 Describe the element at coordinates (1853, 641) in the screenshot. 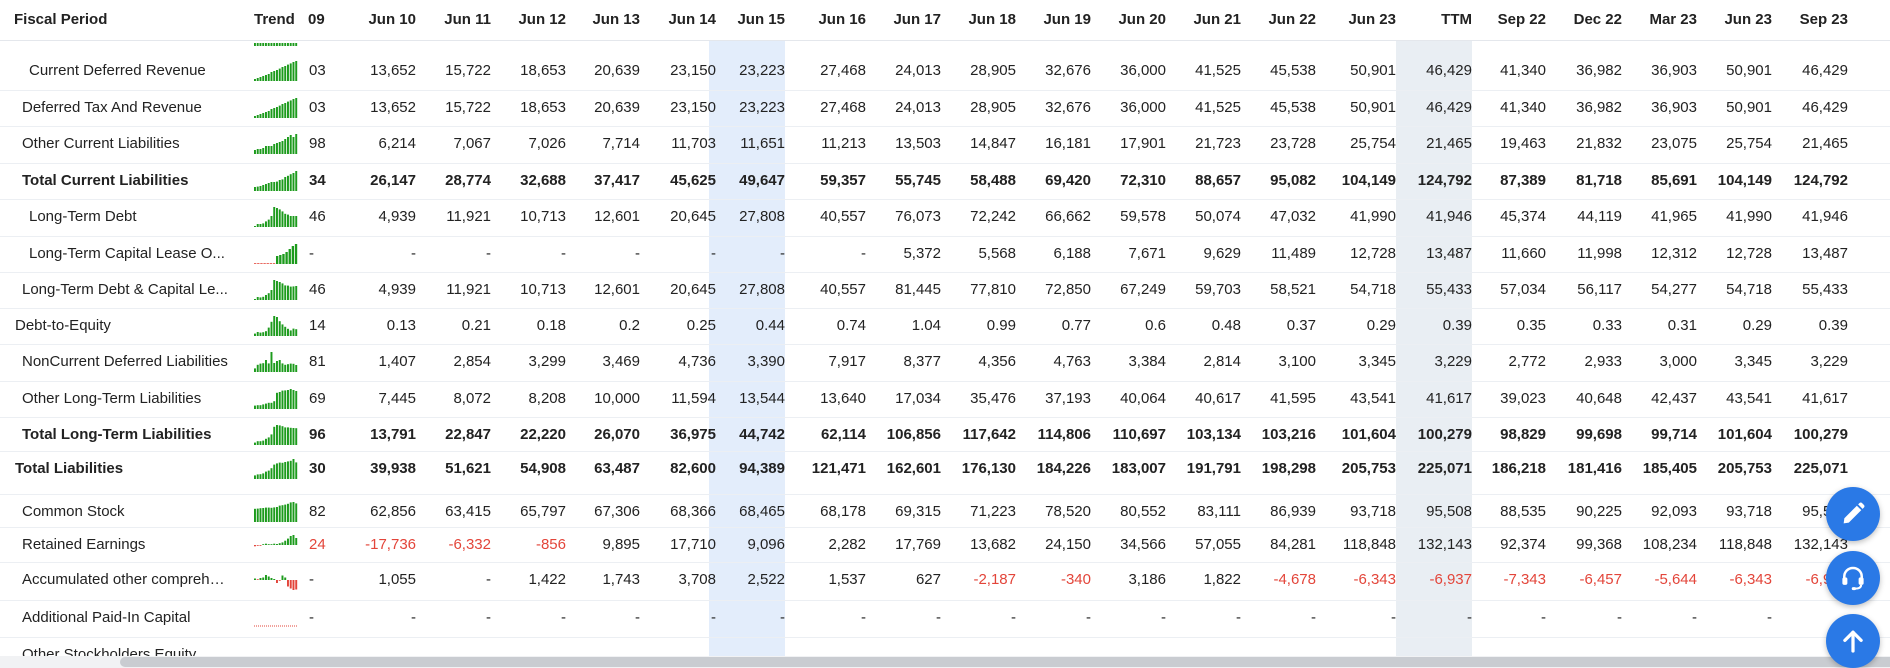

I see `scroll-to-top-button` at that location.